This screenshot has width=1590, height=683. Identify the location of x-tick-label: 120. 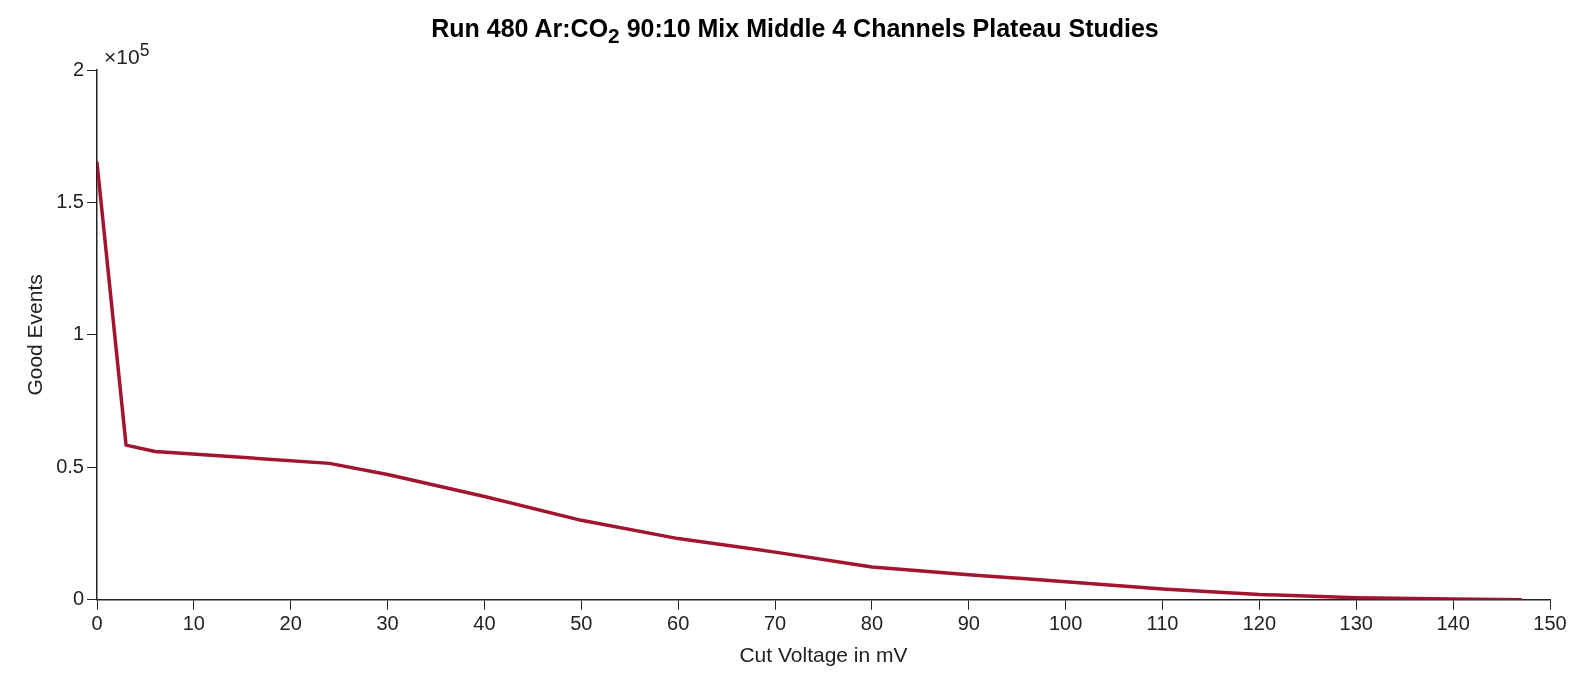
(1259, 623).